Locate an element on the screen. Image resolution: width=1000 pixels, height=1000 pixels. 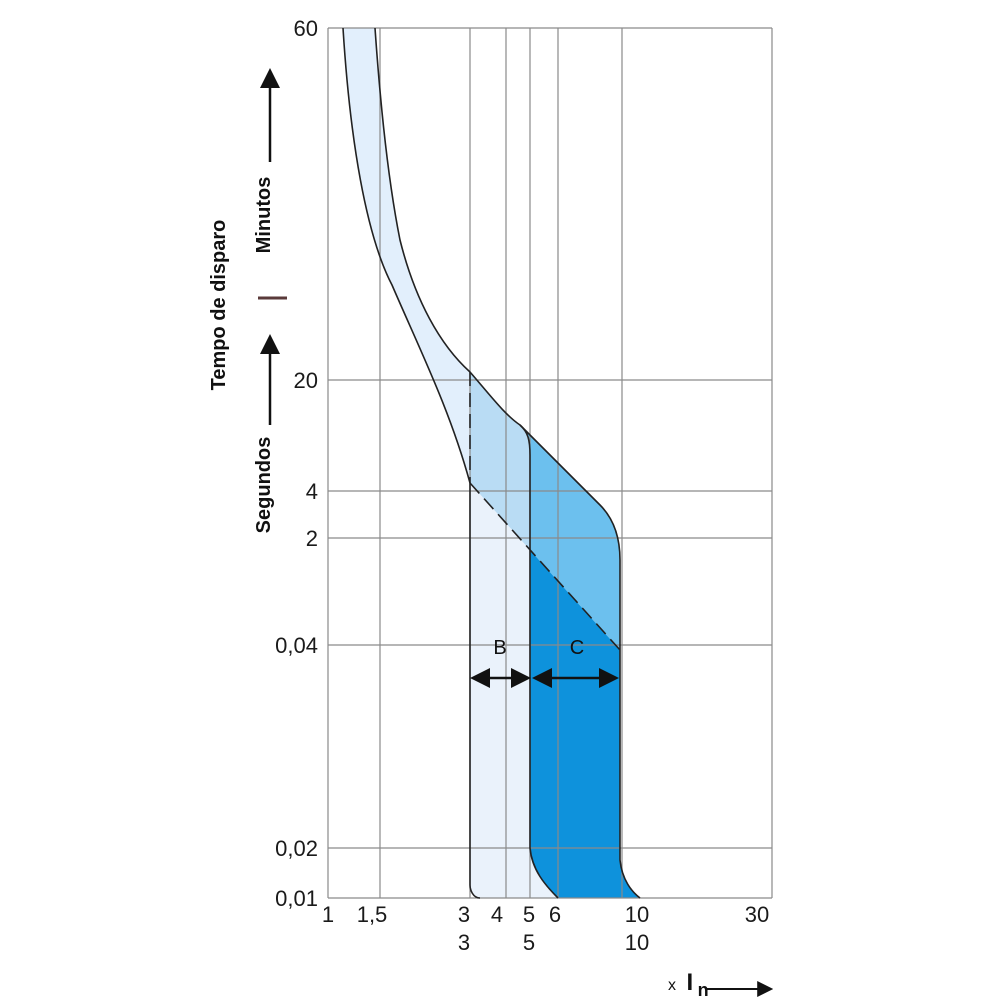
y-tick-labels: 60 20 4 2 0,04 0,02 0,01 is located at coordinates (296, 463).